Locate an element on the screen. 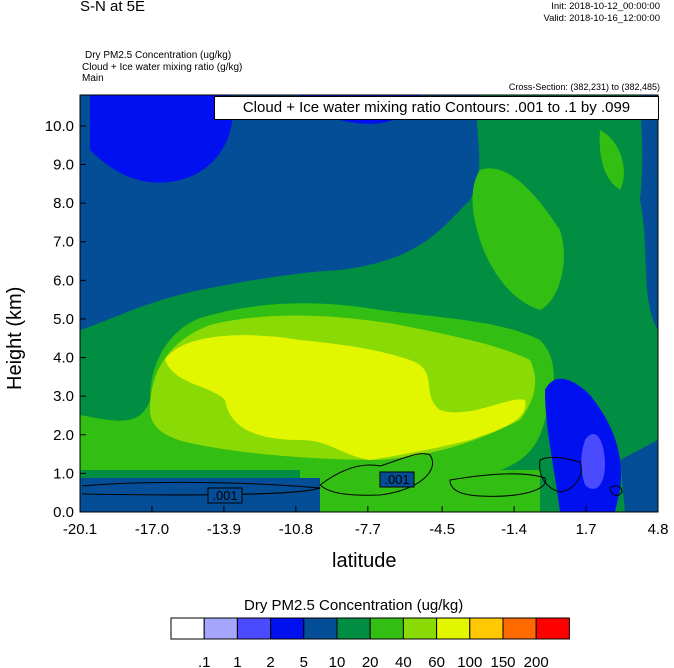 The height and width of the screenshot is (668, 674). colorbar-level-label: 10 is located at coordinates (337, 661).